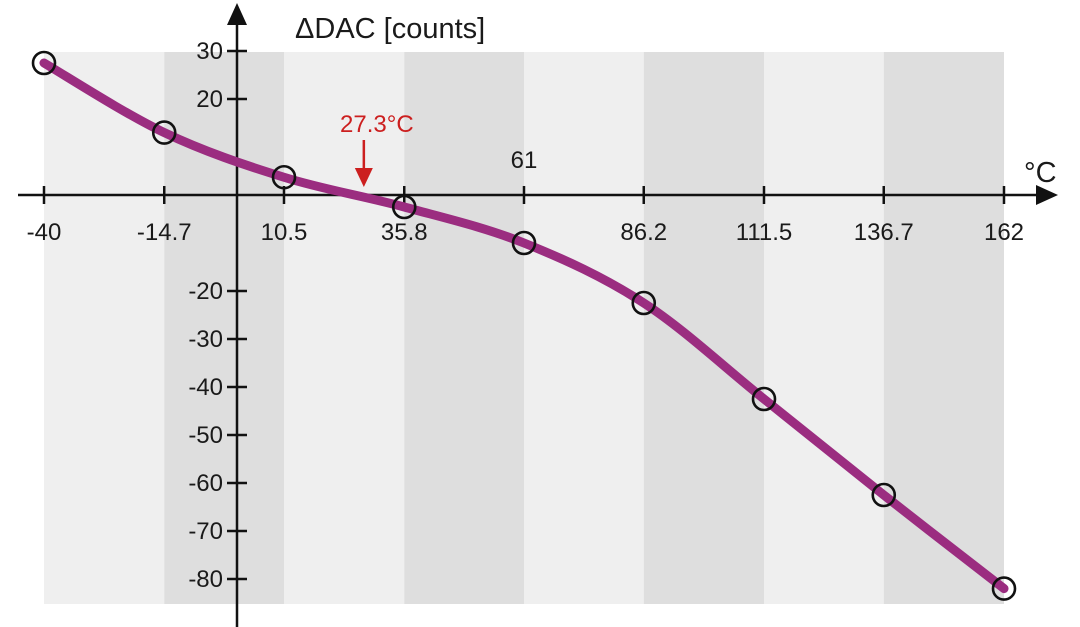  Describe the element at coordinates (764, 232) in the screenshot. I see `x-tick-label: 111.5` at that location.